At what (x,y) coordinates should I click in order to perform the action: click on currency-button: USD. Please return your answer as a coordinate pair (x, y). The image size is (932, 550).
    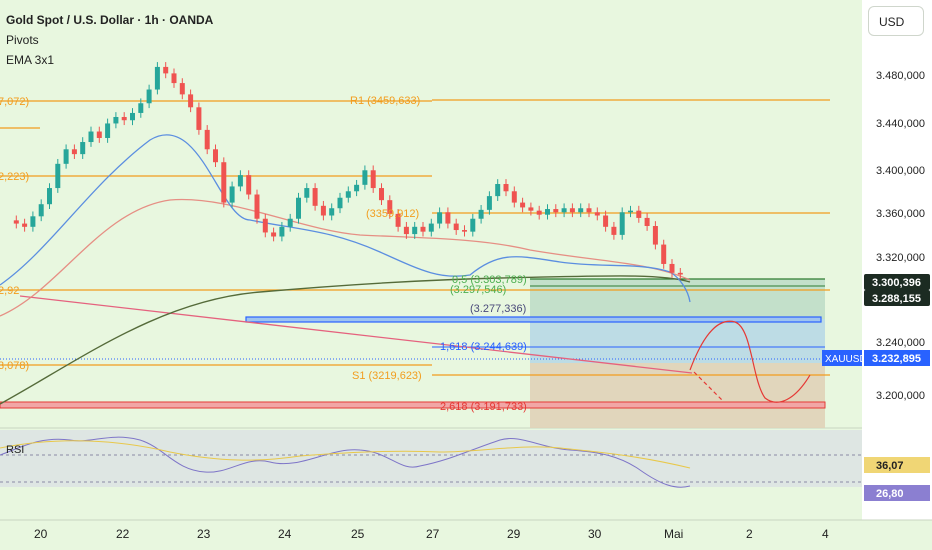
    Looking at the image, I should click on (896, 21).